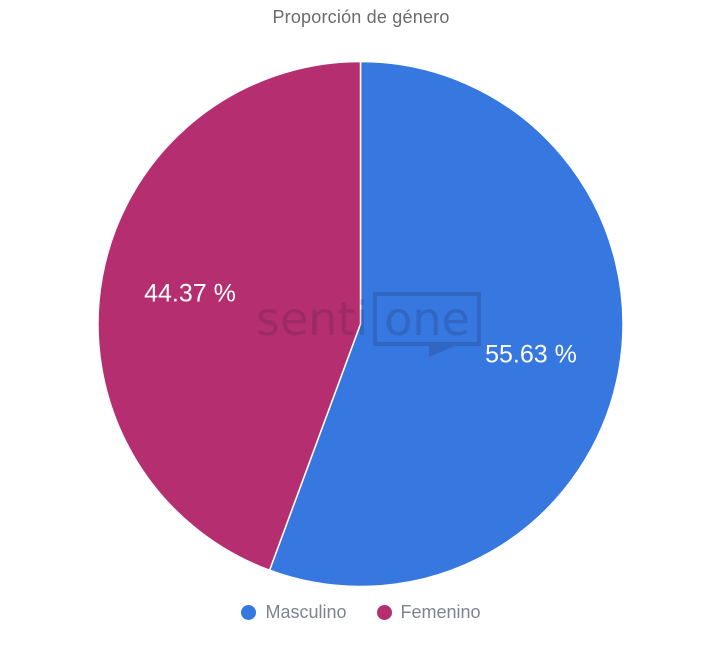  What do you see at coordinates (249, 612) in the screenshot?
I see `legend-swatch-masculino-icon` at bounding box center [249, 612].